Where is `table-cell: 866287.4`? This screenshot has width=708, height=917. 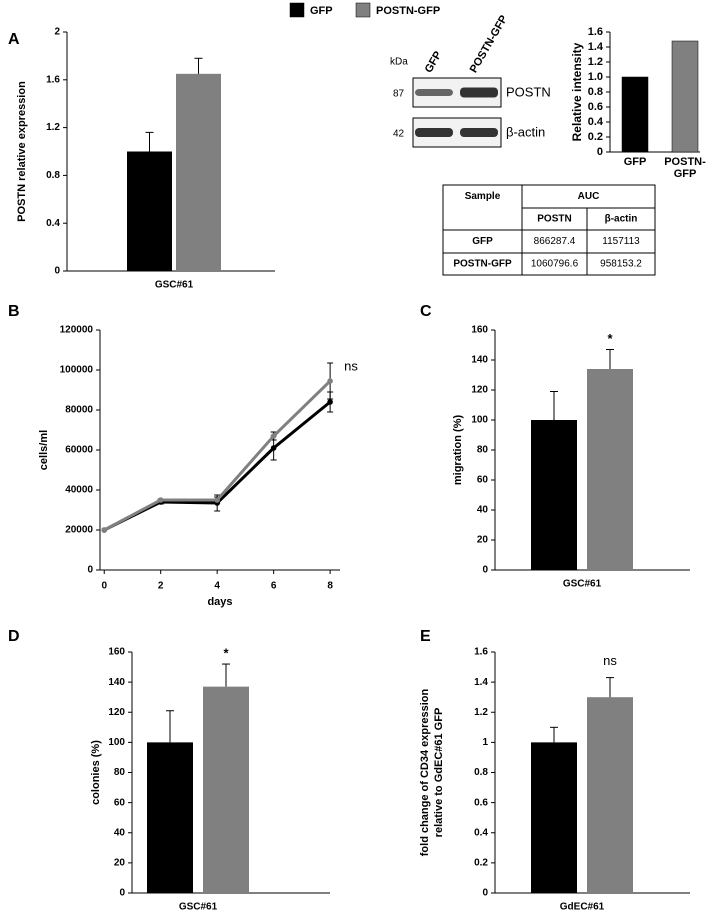
table-cell: 866287.4 is located at coordinates (555, 241).